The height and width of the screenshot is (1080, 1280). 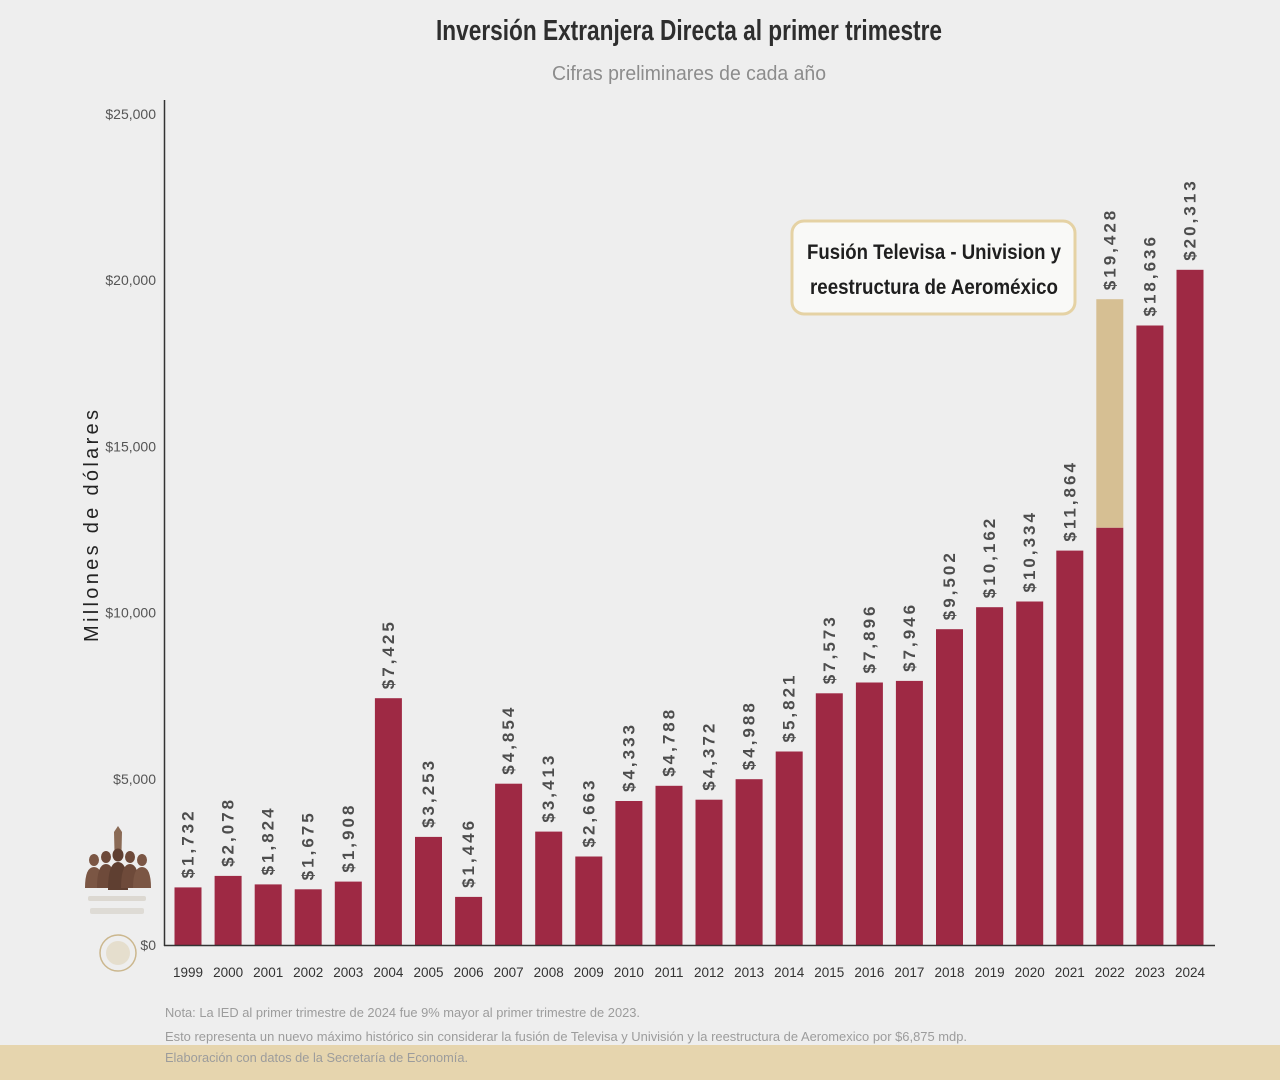 What do you see at coordinates (1030, 773) in the screenshot?
I see `bar-2020` at bounding box center [1030, 773].